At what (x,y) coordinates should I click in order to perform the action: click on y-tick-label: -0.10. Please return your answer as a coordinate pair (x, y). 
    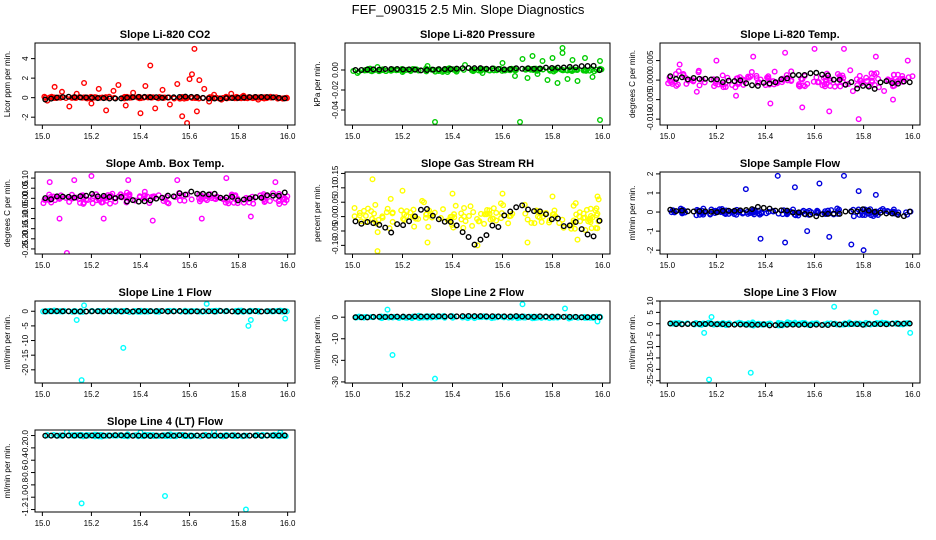
    Looking at the image, I should click on (25, 218).